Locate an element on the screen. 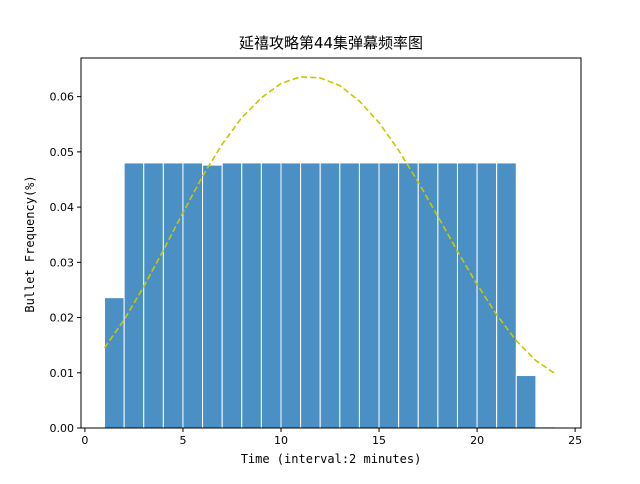 This screenshot has width=640, height=484. chart-title: 延禧攻略第44集弹幕频率图 is located at coordinates (331, 43).